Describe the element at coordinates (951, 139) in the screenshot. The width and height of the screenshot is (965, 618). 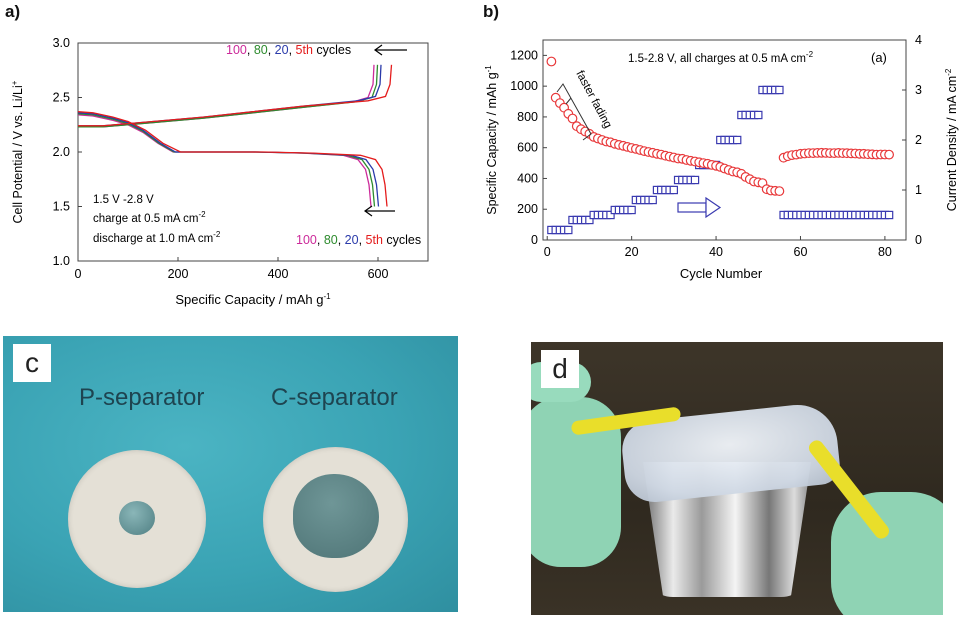
I see `y-axis-title-right-b: Current Density / mA cm-2` at that location.